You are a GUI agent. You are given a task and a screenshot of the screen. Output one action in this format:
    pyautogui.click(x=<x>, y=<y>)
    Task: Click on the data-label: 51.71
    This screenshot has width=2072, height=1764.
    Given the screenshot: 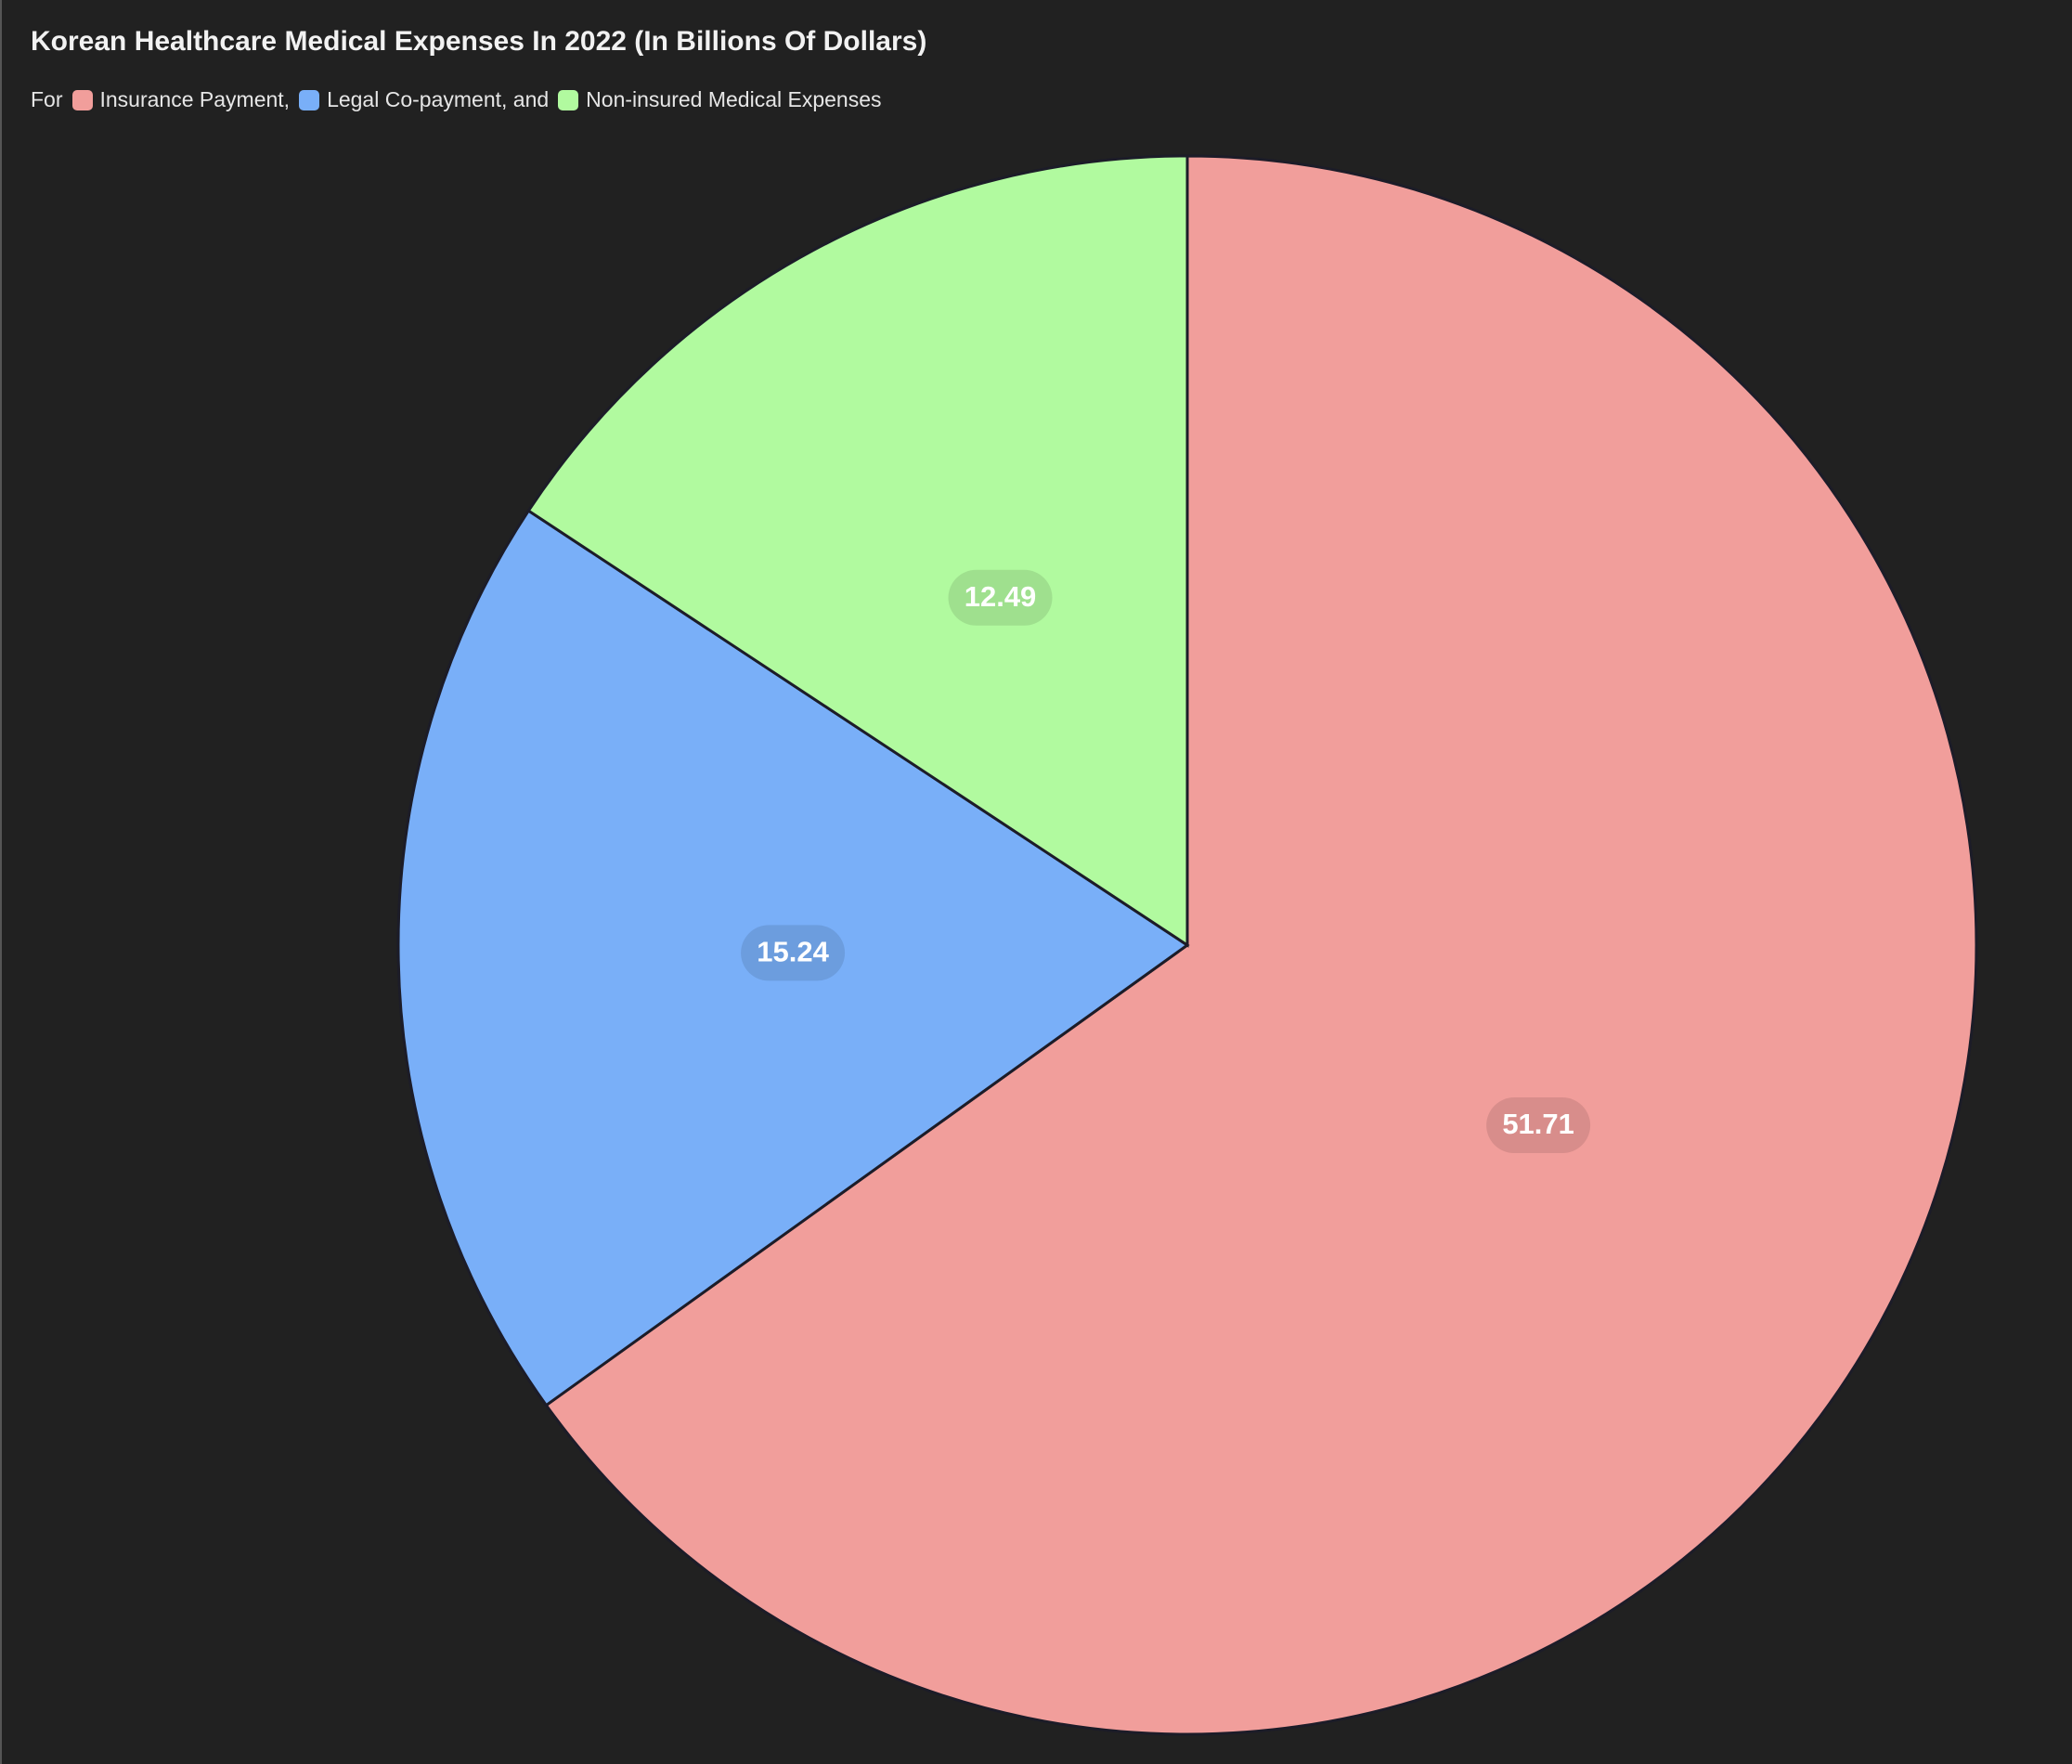 What is the action you would take?
    pyautogui.click(x=1538, y=1125)
    